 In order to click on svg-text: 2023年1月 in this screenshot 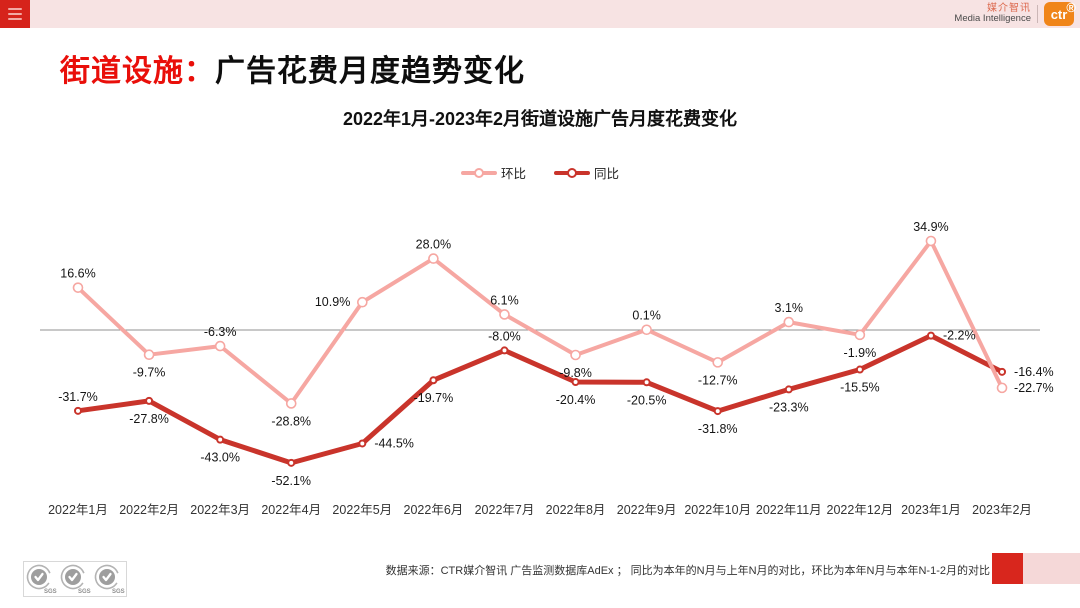, I will do `click(931, 510)`.